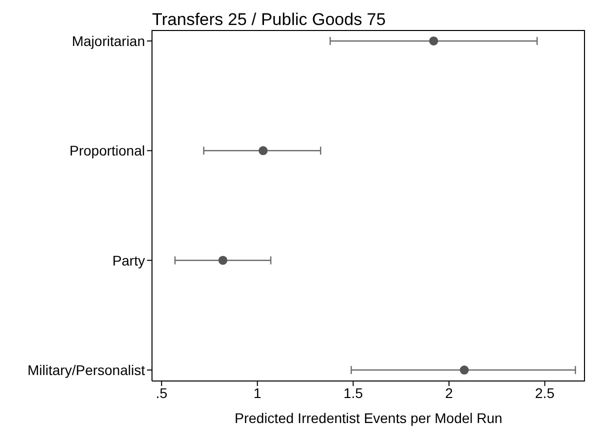  I want to click on y-tick-label: Party, so click(128, 260).